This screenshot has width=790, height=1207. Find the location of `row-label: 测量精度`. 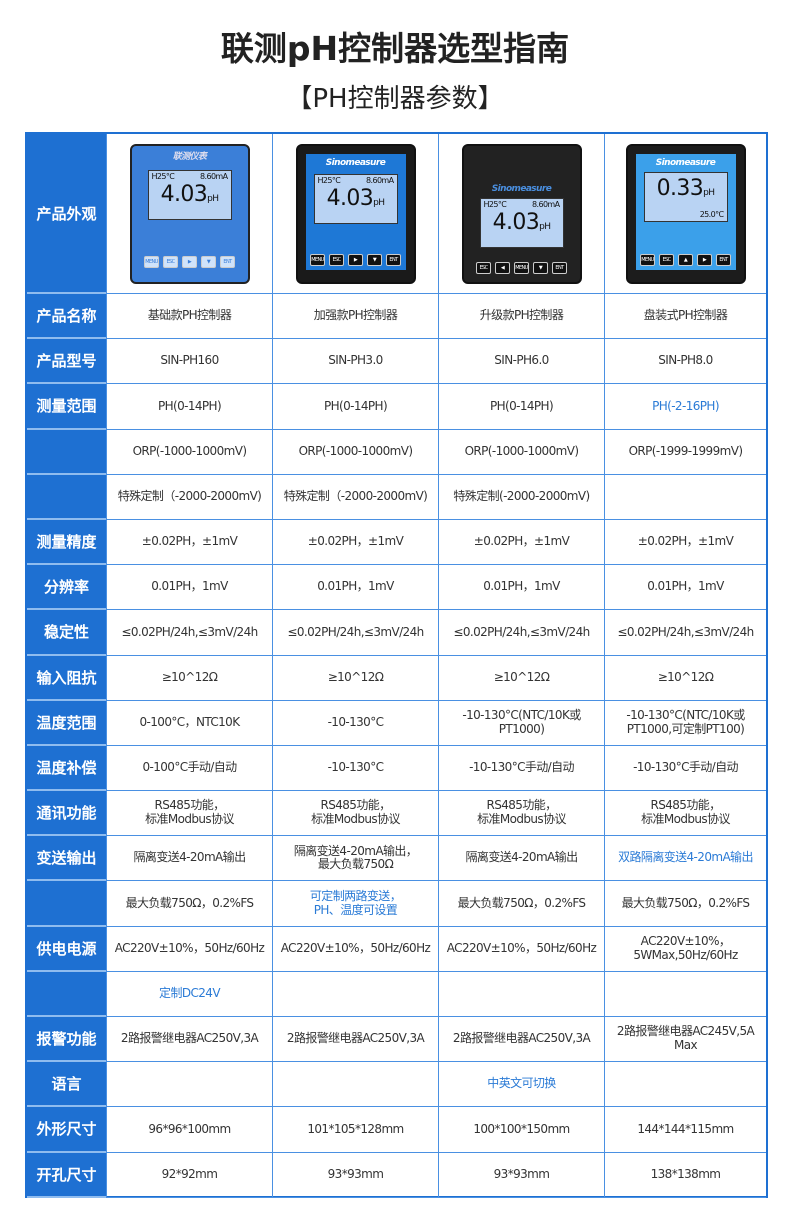

row-label: 测量精度 is located at coordinates (66, 542).